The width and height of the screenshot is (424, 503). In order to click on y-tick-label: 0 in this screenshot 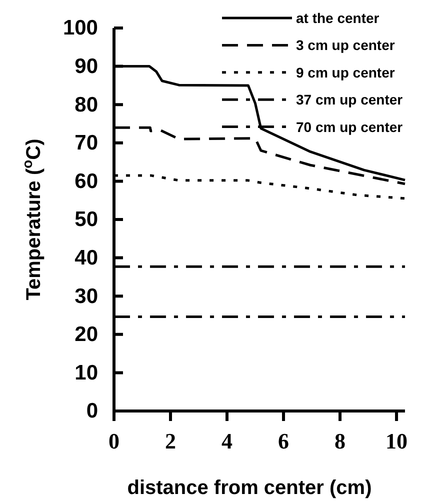, I will do `click(92, 411)`.